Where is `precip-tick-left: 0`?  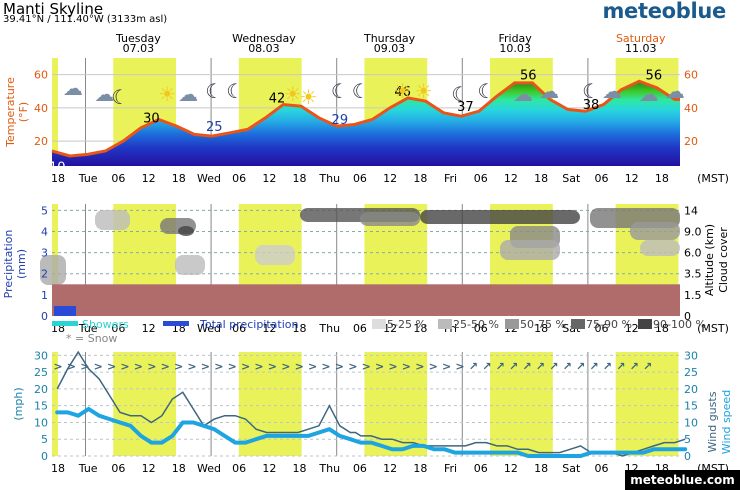 precip-tick-left: 0 is located at coordinates (44, 316).